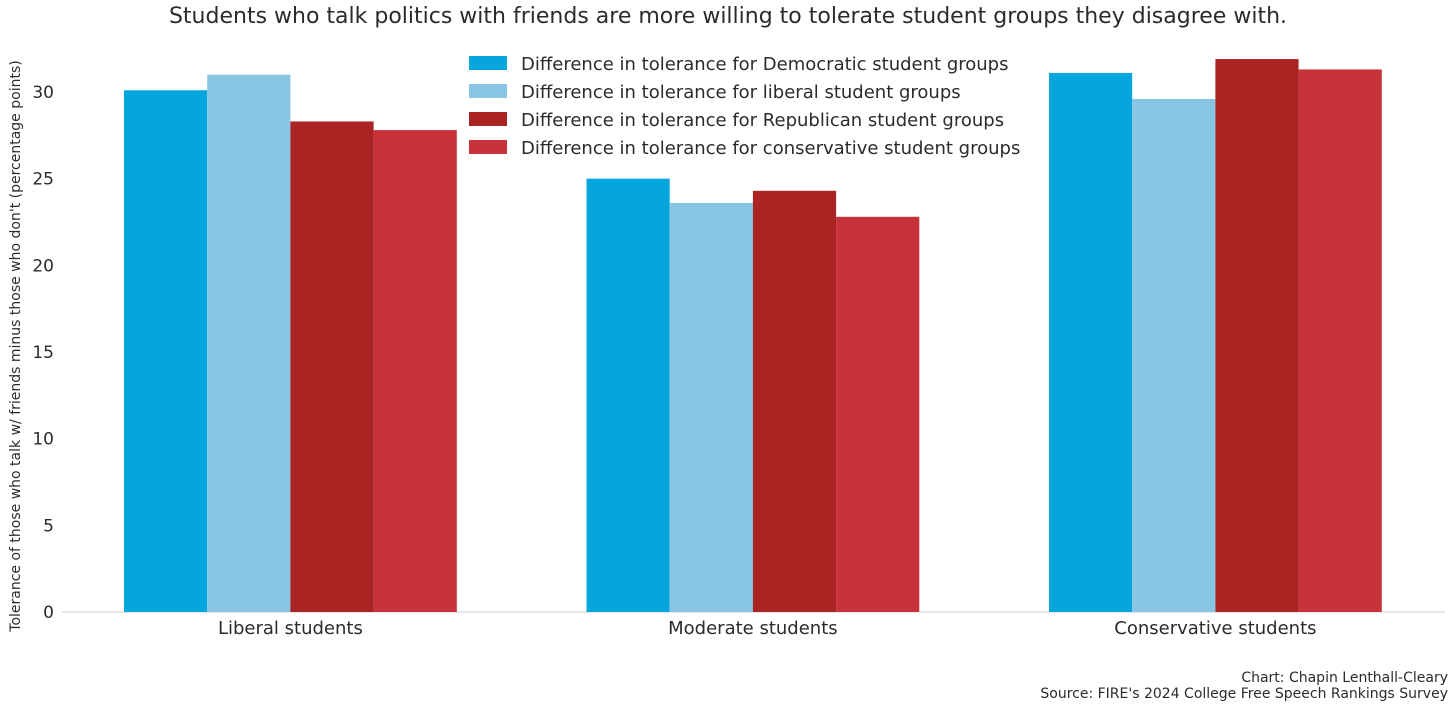  Describe the element at coordinates (43, 440) in the screenshot. I see `y-tick-label: 10` at that location.